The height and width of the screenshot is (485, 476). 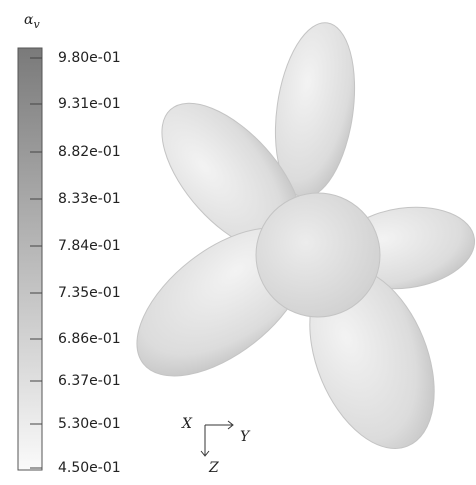 What do you see at coordinates (187, 424) in the screenshot?
I see `triad-x: X` at bounding box center [187, 424].